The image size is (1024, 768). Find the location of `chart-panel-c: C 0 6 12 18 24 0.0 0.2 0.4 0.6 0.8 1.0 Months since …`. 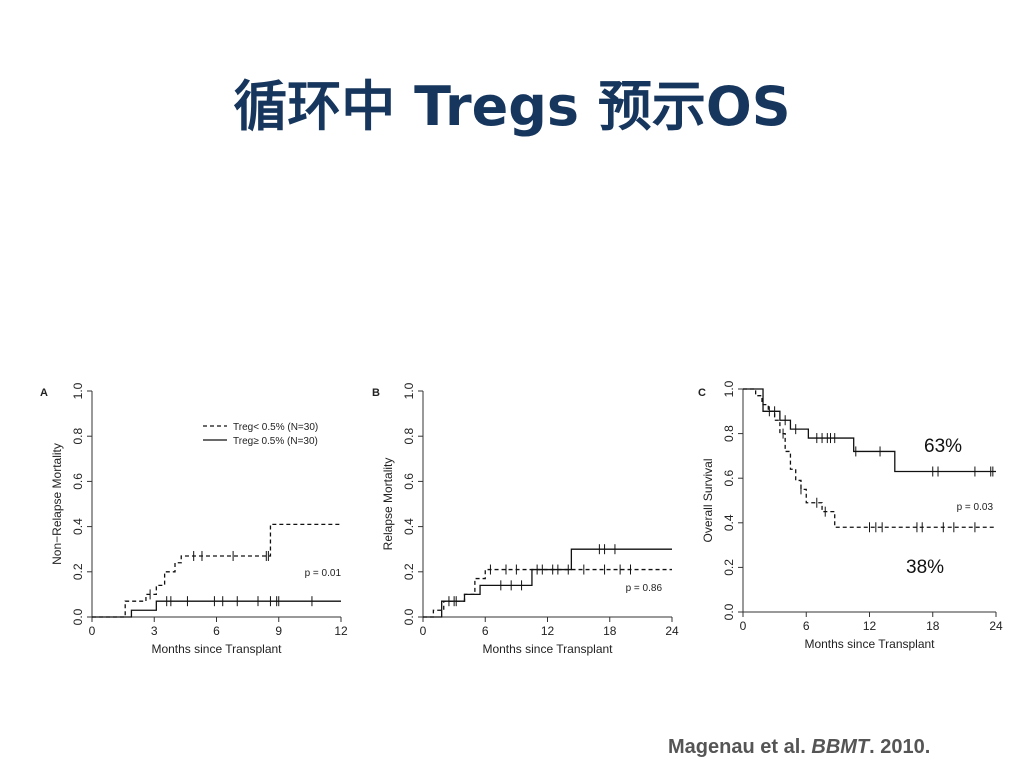

chart-panel-c: C 0 6 12 18 24 0.0 0.2 0.4 0.6 0.8 1.0 Months since … is located at coordinates (850, 515).